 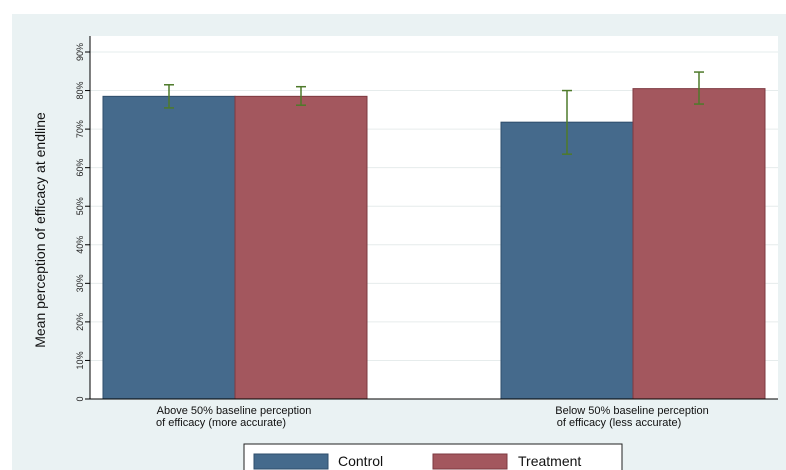 I want to click on y-tick-label: 70%, so click(x=80, y=129).